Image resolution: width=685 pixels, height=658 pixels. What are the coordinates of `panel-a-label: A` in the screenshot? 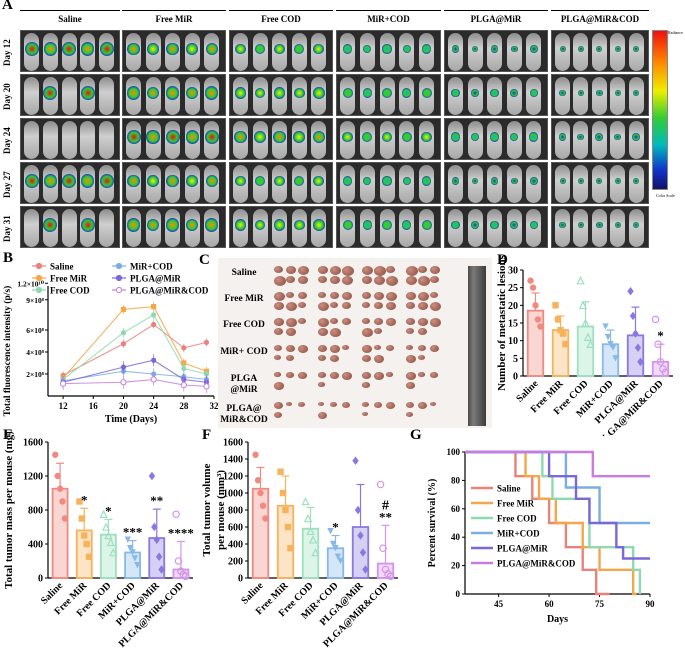 It's located at (7, 6).